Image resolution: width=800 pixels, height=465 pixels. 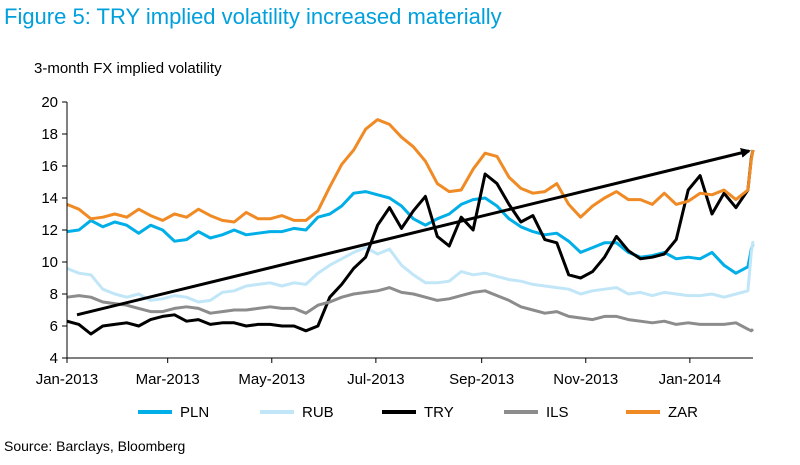 I want to click on y-tick-label: 10, so click(x=49, y=262).